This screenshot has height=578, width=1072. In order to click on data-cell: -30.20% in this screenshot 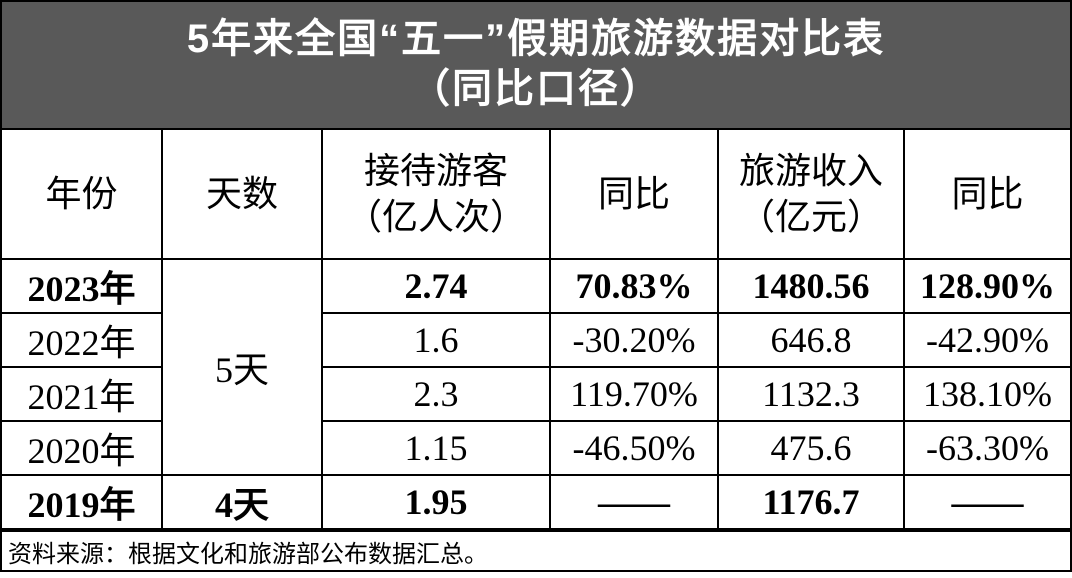, I will do `click(634, 340)`.